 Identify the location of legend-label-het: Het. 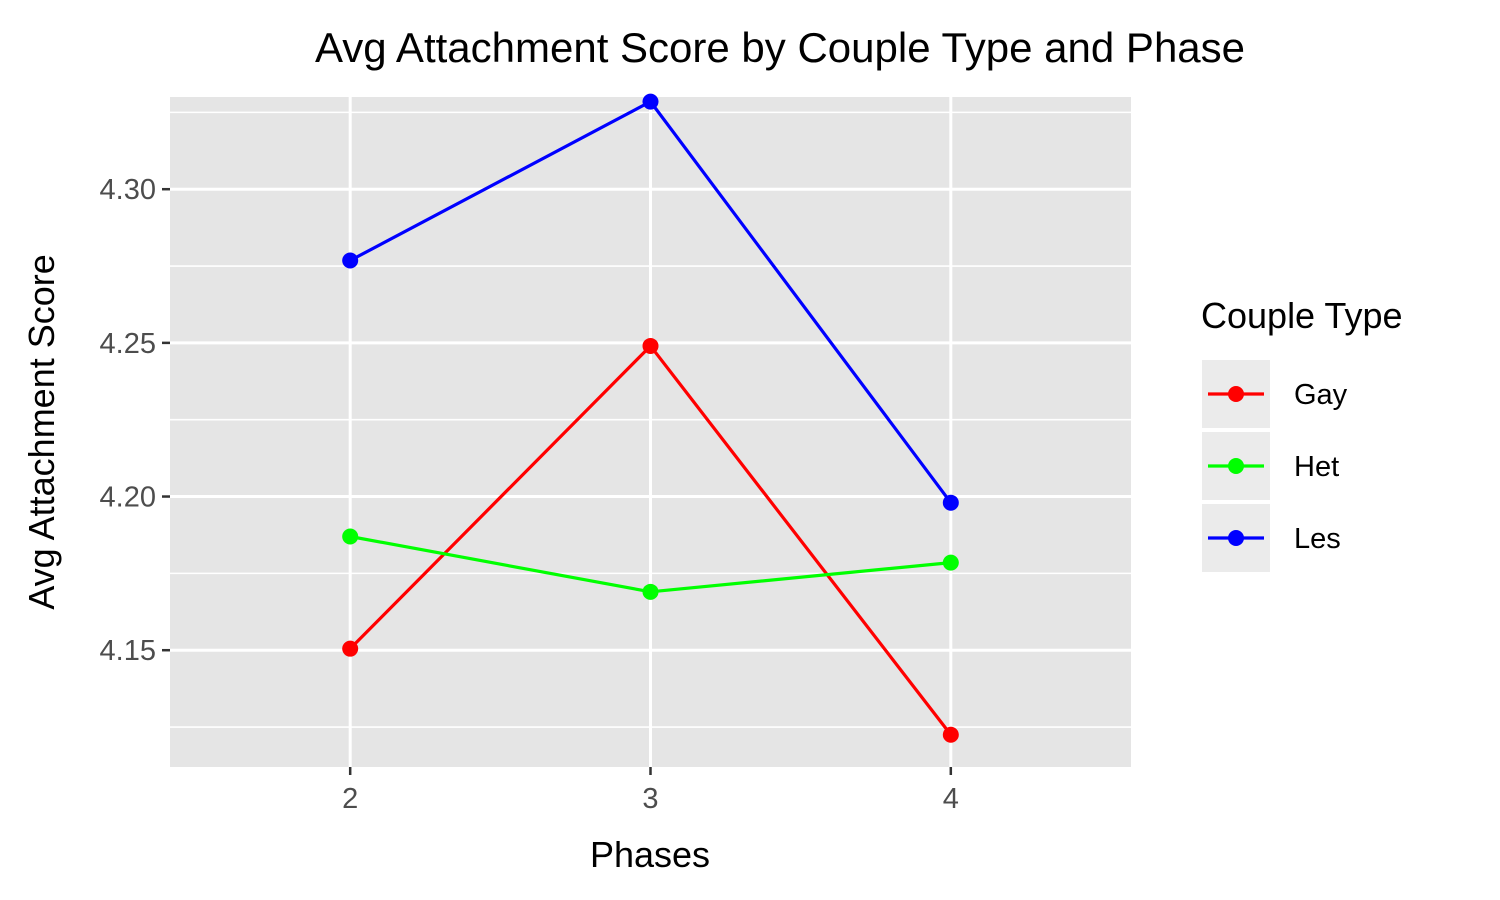
(1316, 467).